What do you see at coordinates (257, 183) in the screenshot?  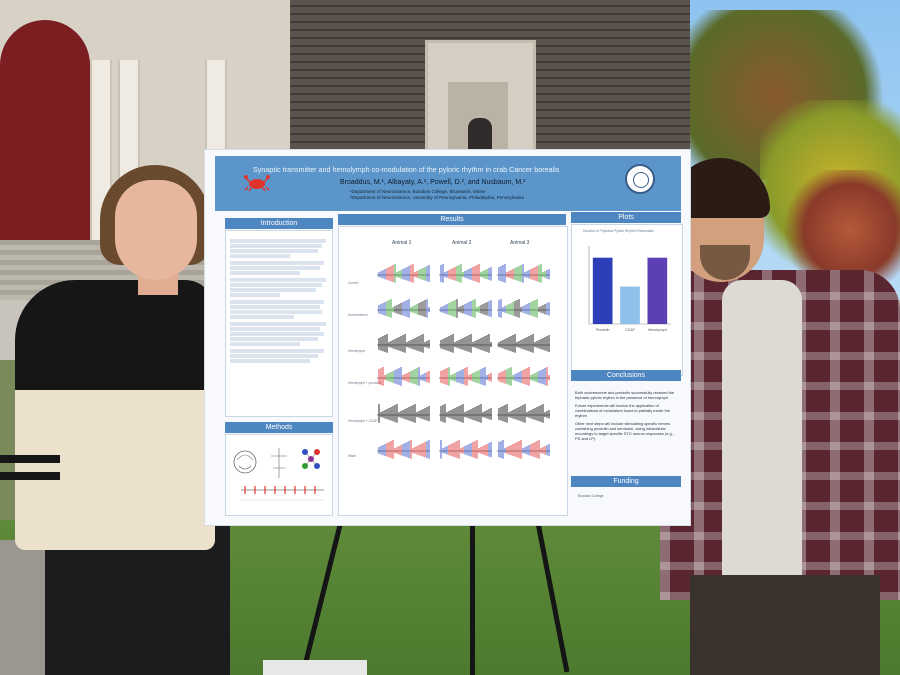 I see `crab-logo-icon` at bounding box center [257, 183].